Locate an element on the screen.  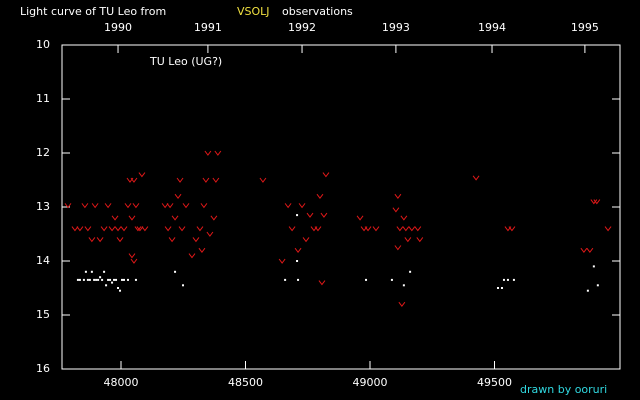
y-tick-label: 14 is located at coordinates (43, 260).